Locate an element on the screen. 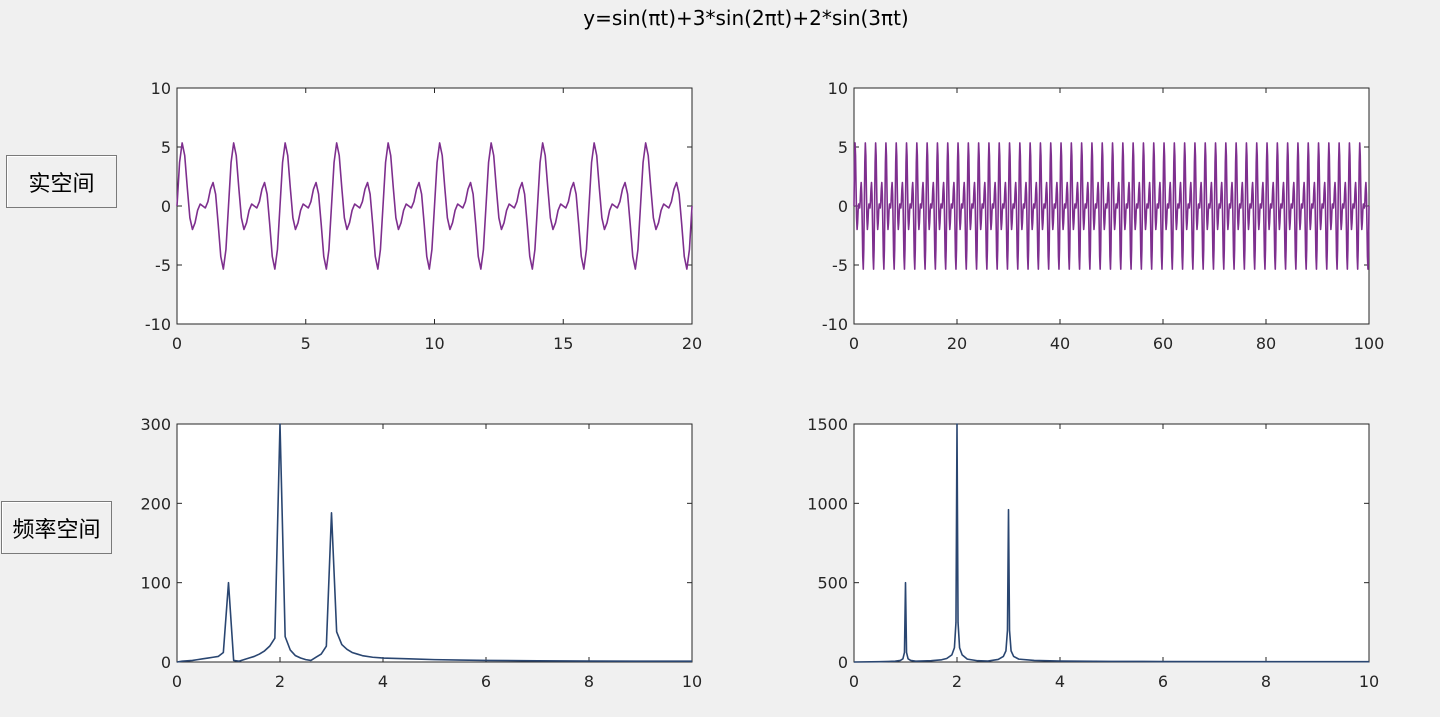  y-tick-label: 1500 is located at coordinates (827, 424).